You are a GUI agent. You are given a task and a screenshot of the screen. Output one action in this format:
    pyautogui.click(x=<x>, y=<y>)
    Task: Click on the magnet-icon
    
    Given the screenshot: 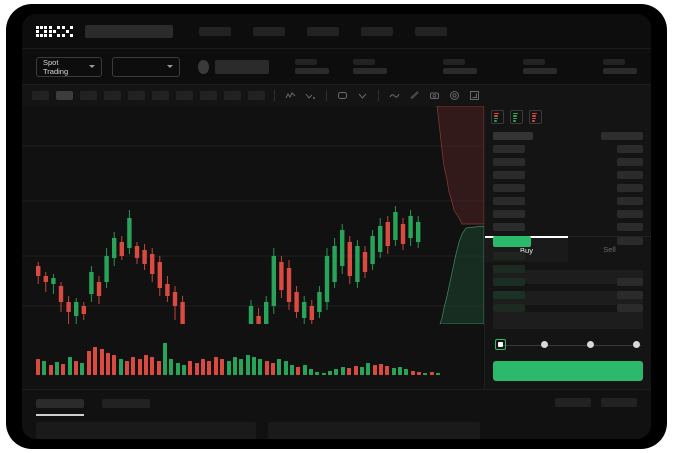 What is the action you would take?
    pyautogui.click(x=414, y=95)
    